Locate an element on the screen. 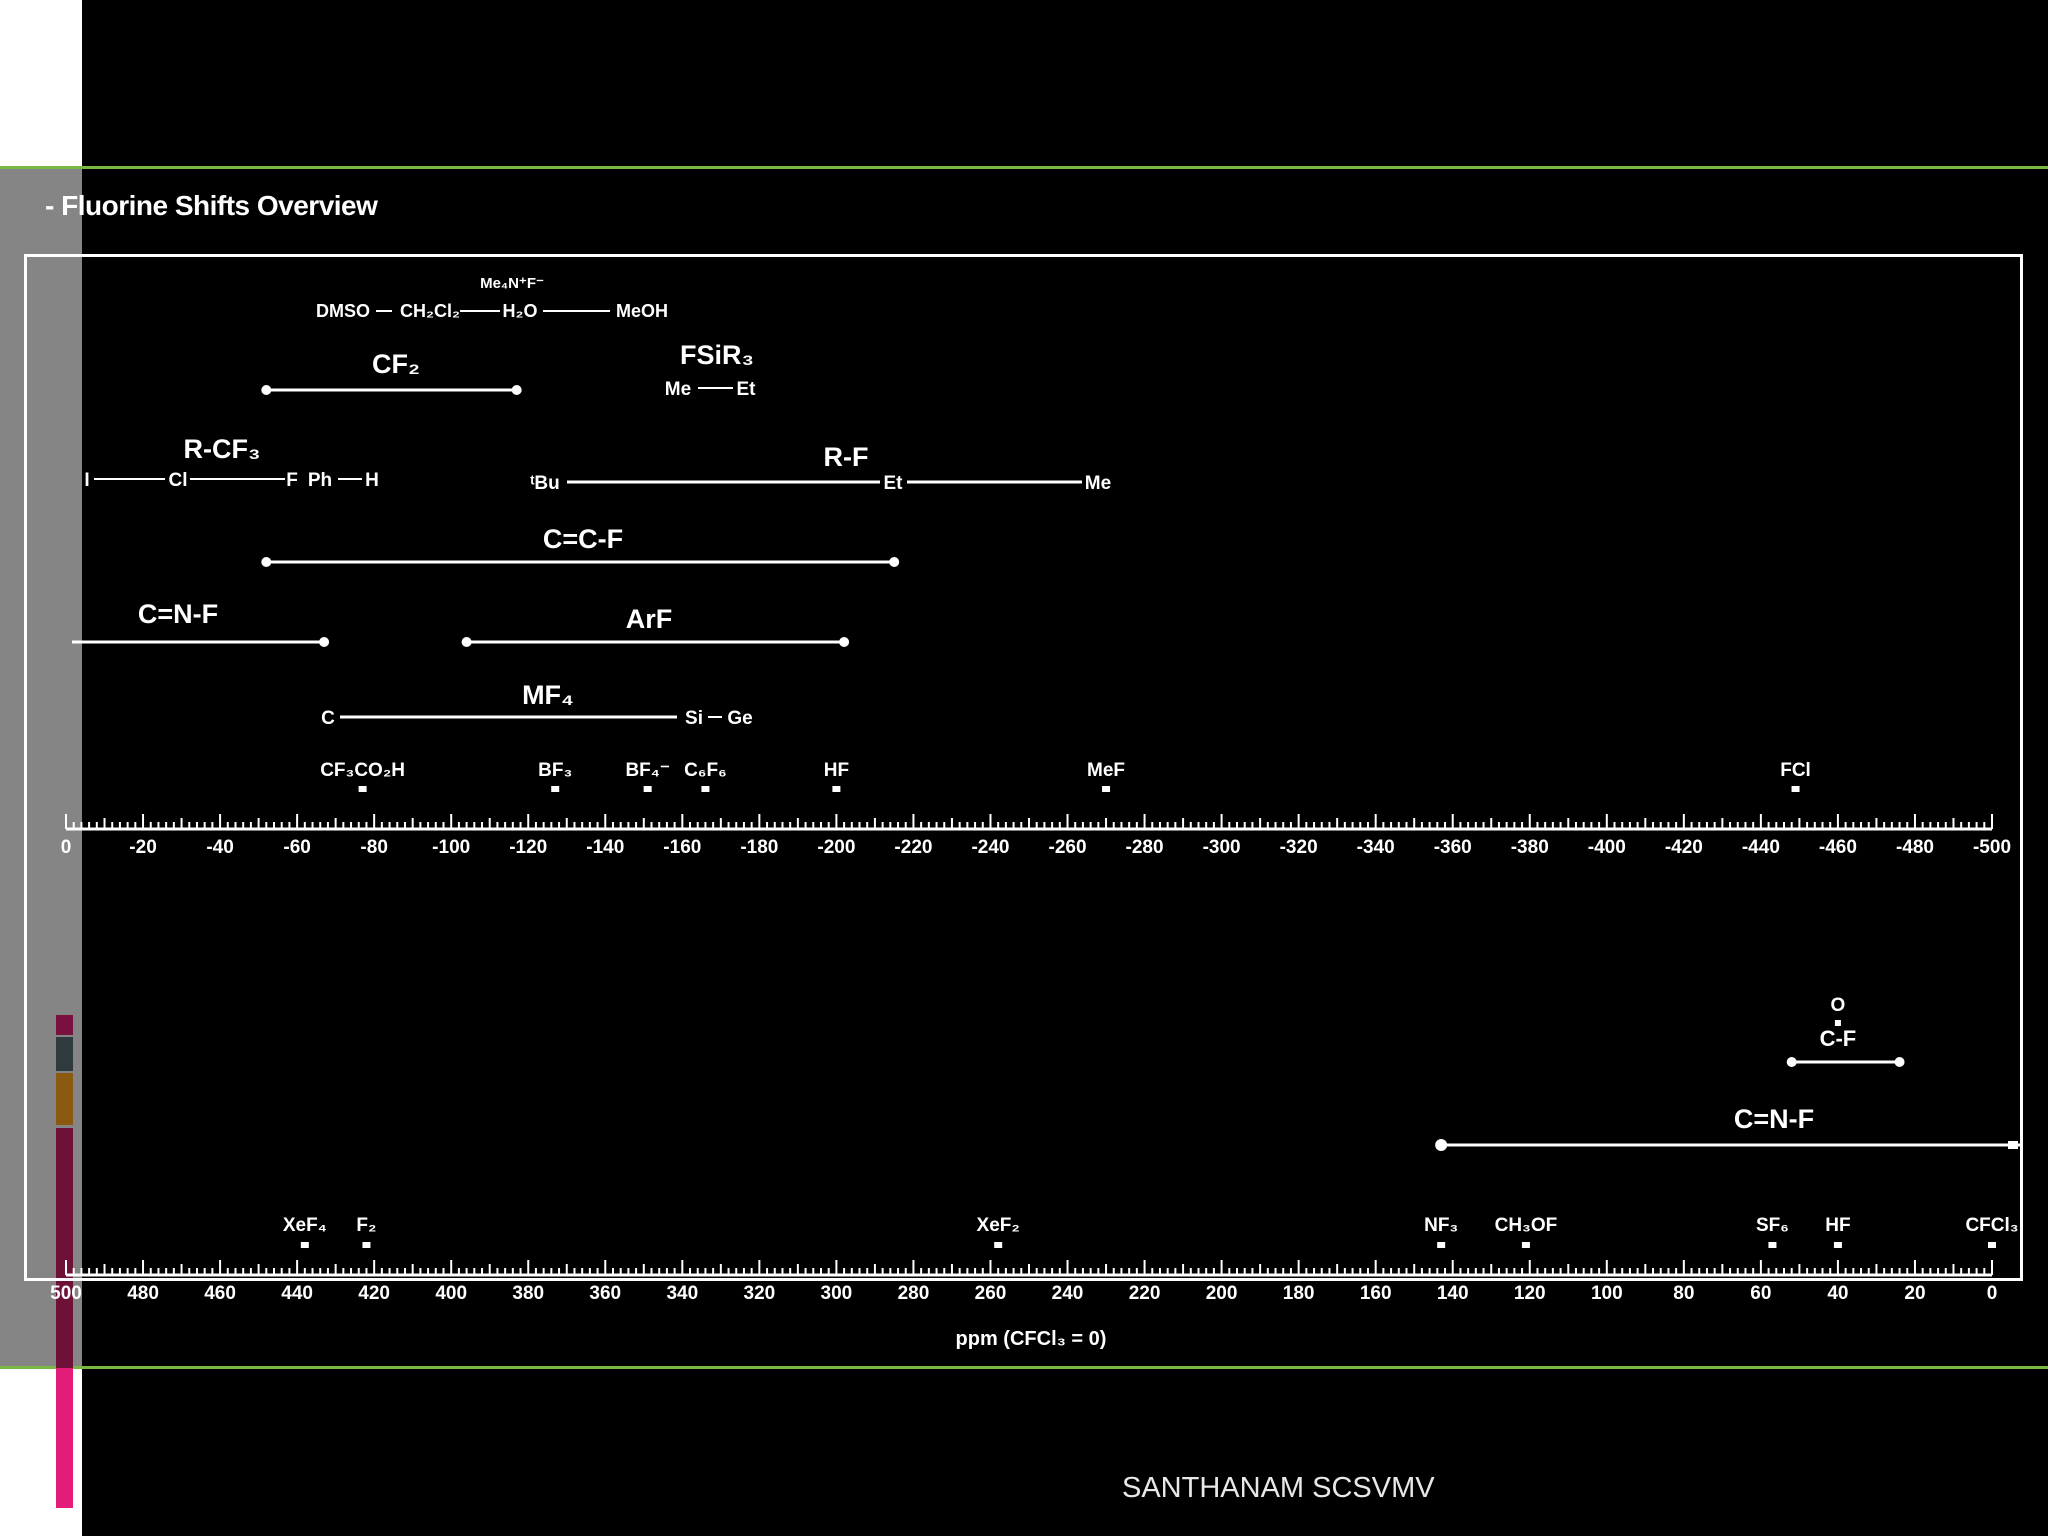 This screenshot has height=1536, width=2048. reference-point-label: SF₆ is located at coordinates (1772, 1225).